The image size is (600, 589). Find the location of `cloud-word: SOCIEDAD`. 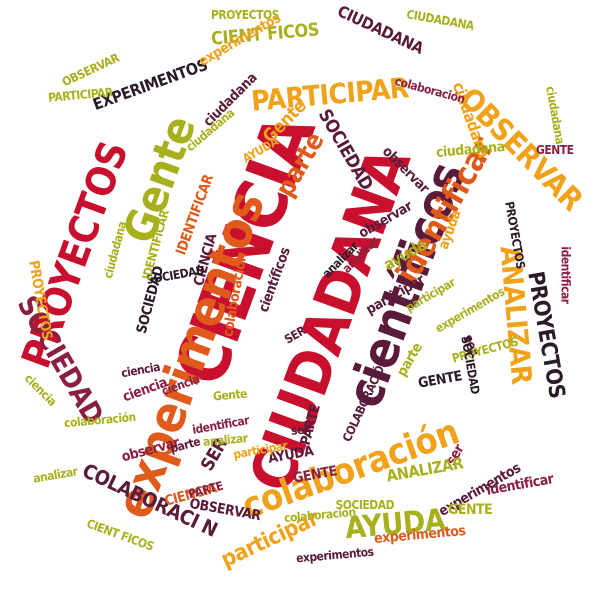

cloud-word: SOCIEDAD is located at coordinates (365, 505).